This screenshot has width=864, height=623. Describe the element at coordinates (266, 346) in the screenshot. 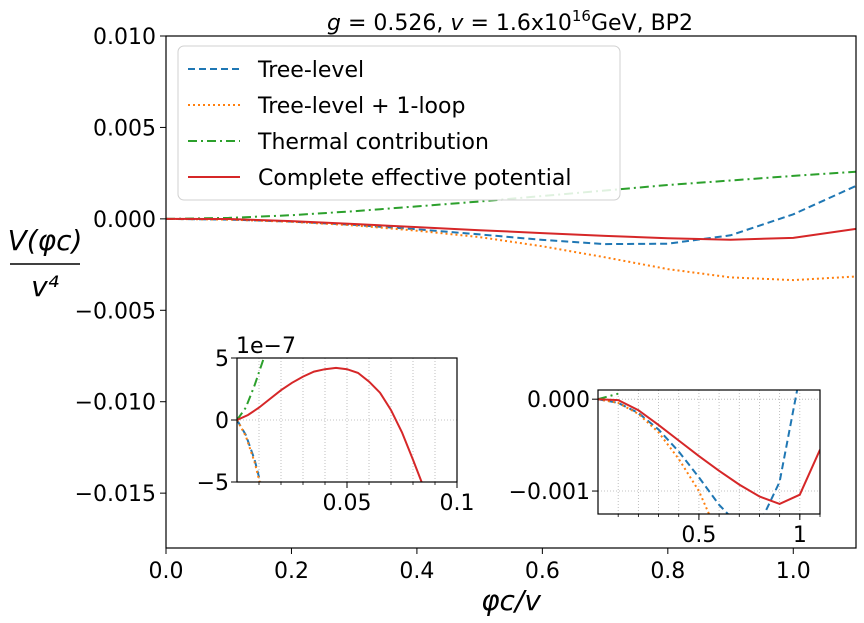

I see `inset1-offset-label: 1e−7` at that location.